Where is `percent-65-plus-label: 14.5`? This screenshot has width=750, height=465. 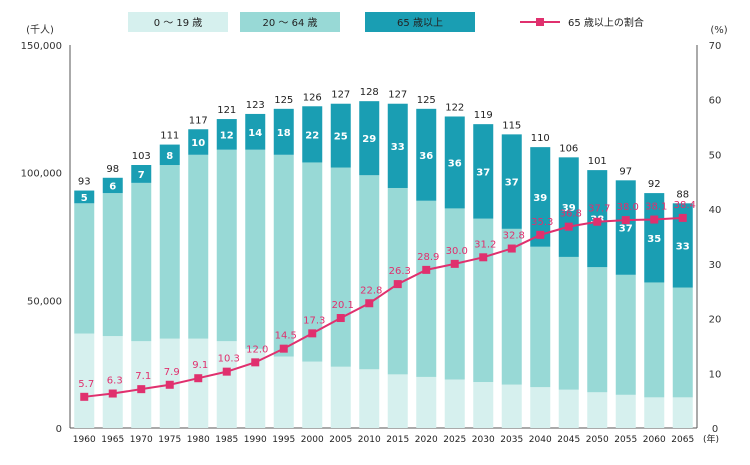
percent-65-plus-label: 14.5 is located at coordinates (286, 336).